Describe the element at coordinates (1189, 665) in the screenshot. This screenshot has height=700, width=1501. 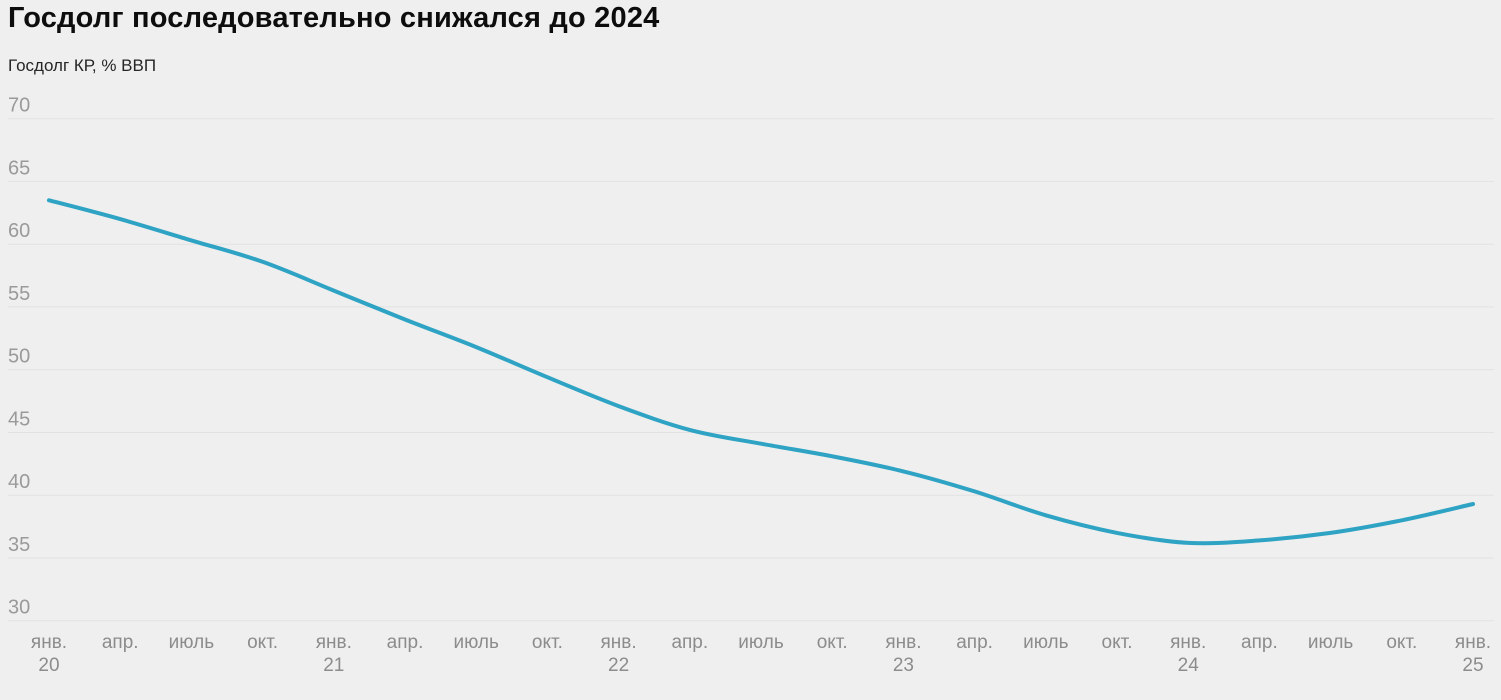
I see `x-axis-year-label: 24` at that location.